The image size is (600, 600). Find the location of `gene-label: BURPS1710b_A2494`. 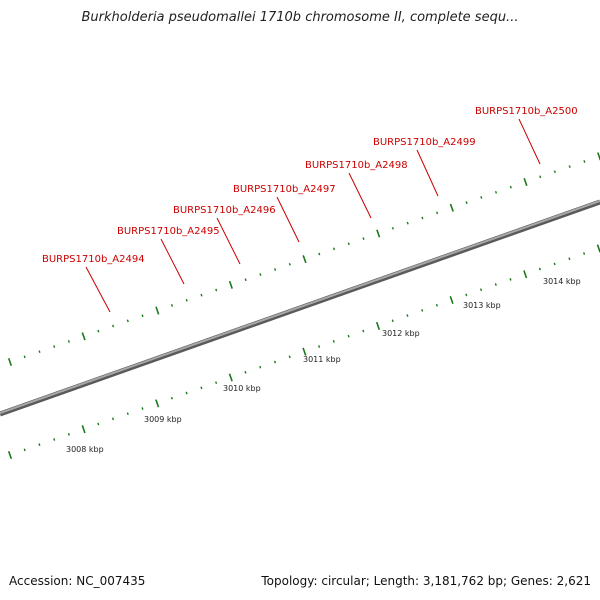

gene-label: BURPS1710b_A2494 is located at coordinates (93, 259).